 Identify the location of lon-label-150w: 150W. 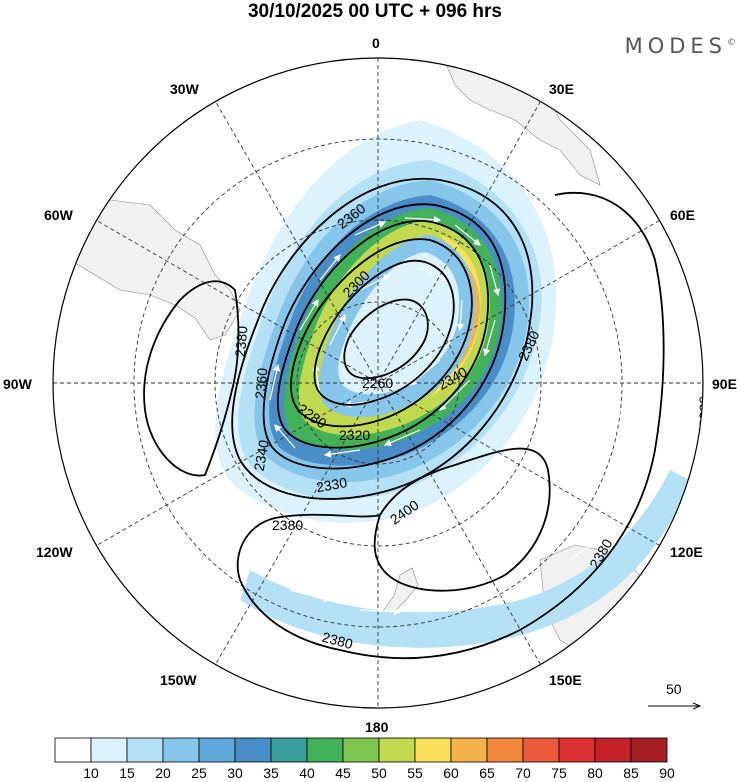
(178, 680).